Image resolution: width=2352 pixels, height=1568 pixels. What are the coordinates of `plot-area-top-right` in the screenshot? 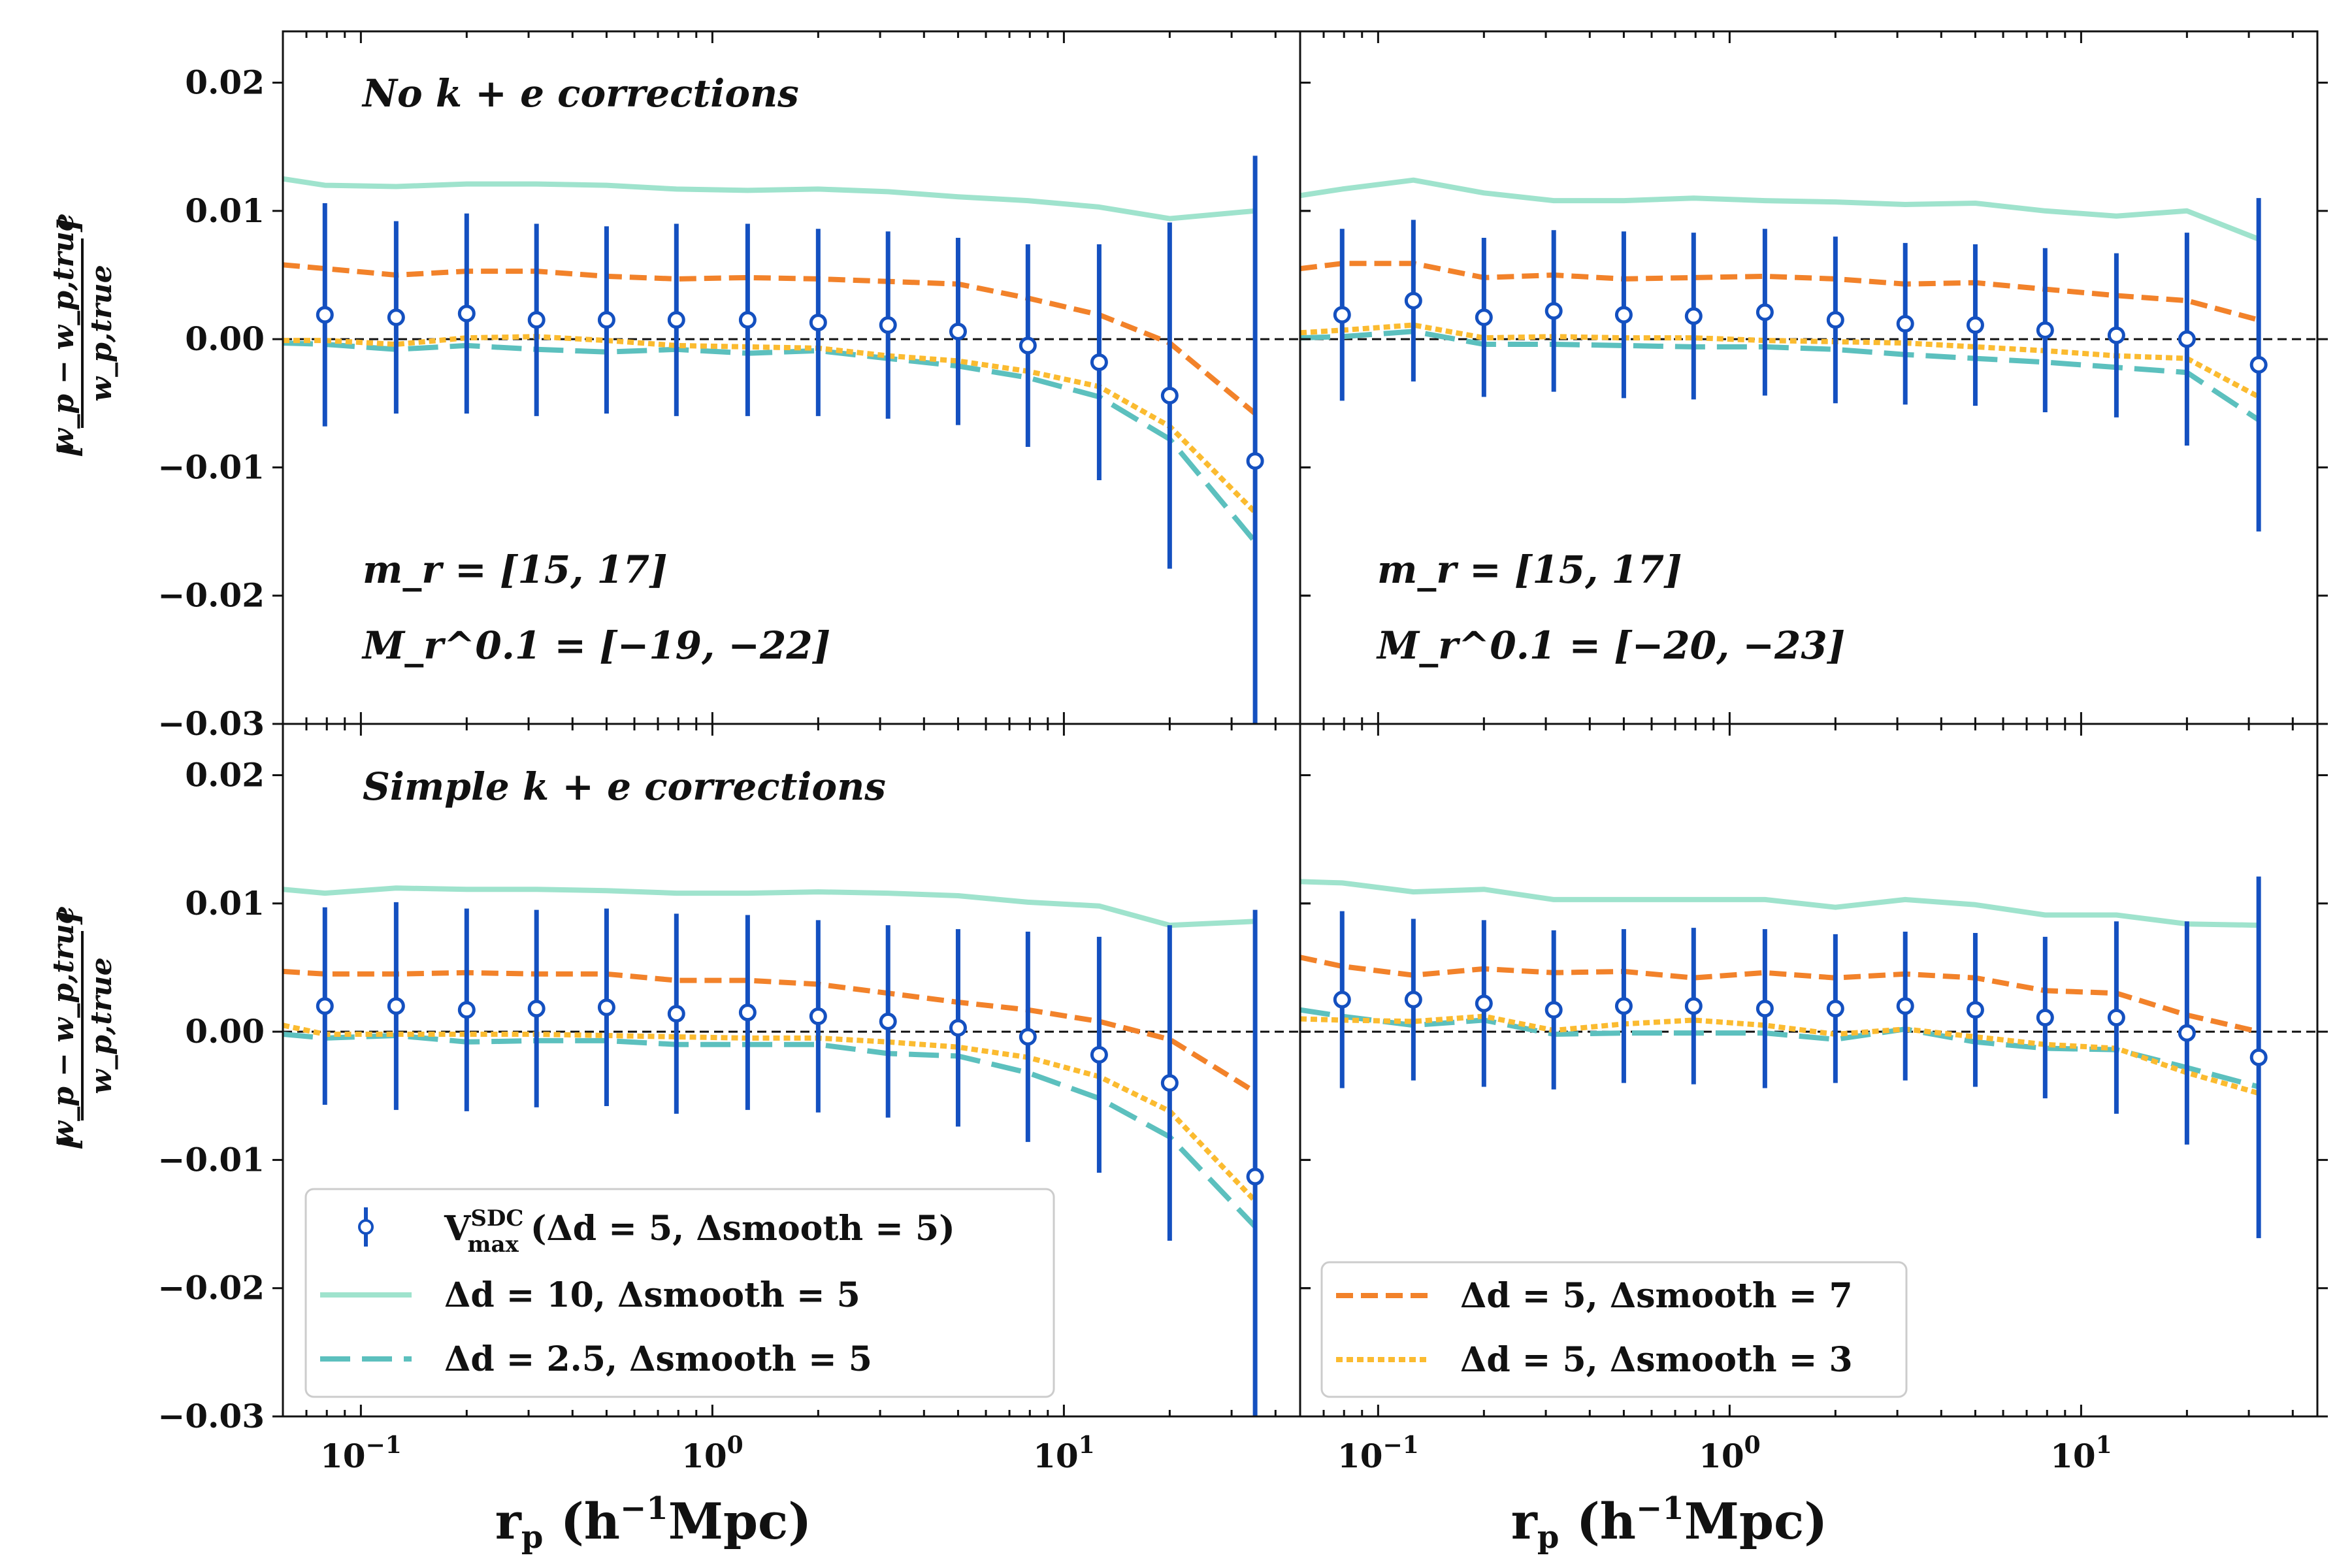 It's located at (1808, 354).